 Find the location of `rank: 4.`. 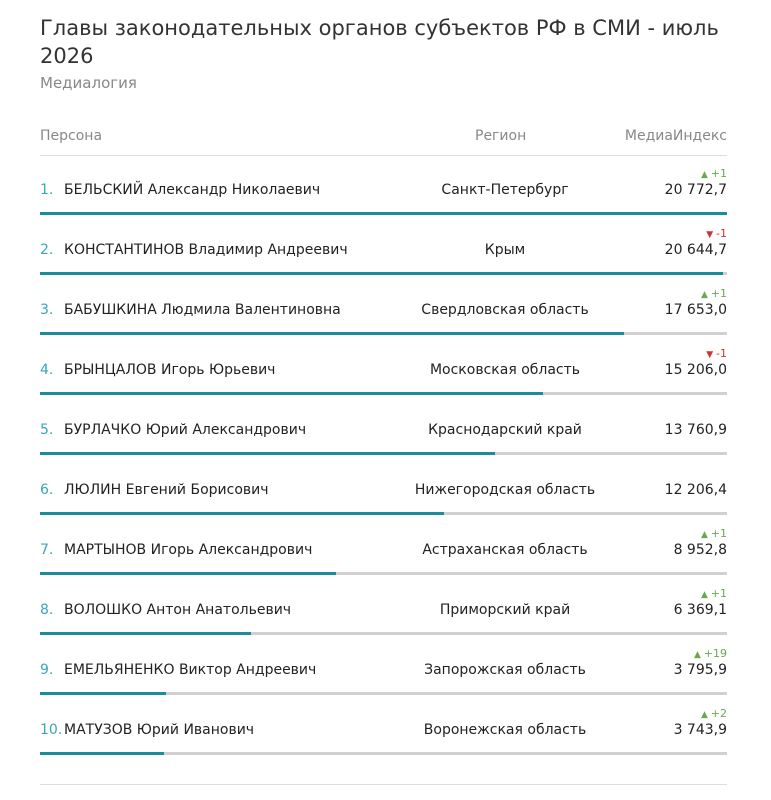

rank: 4. is located at coordinates (47, 370).